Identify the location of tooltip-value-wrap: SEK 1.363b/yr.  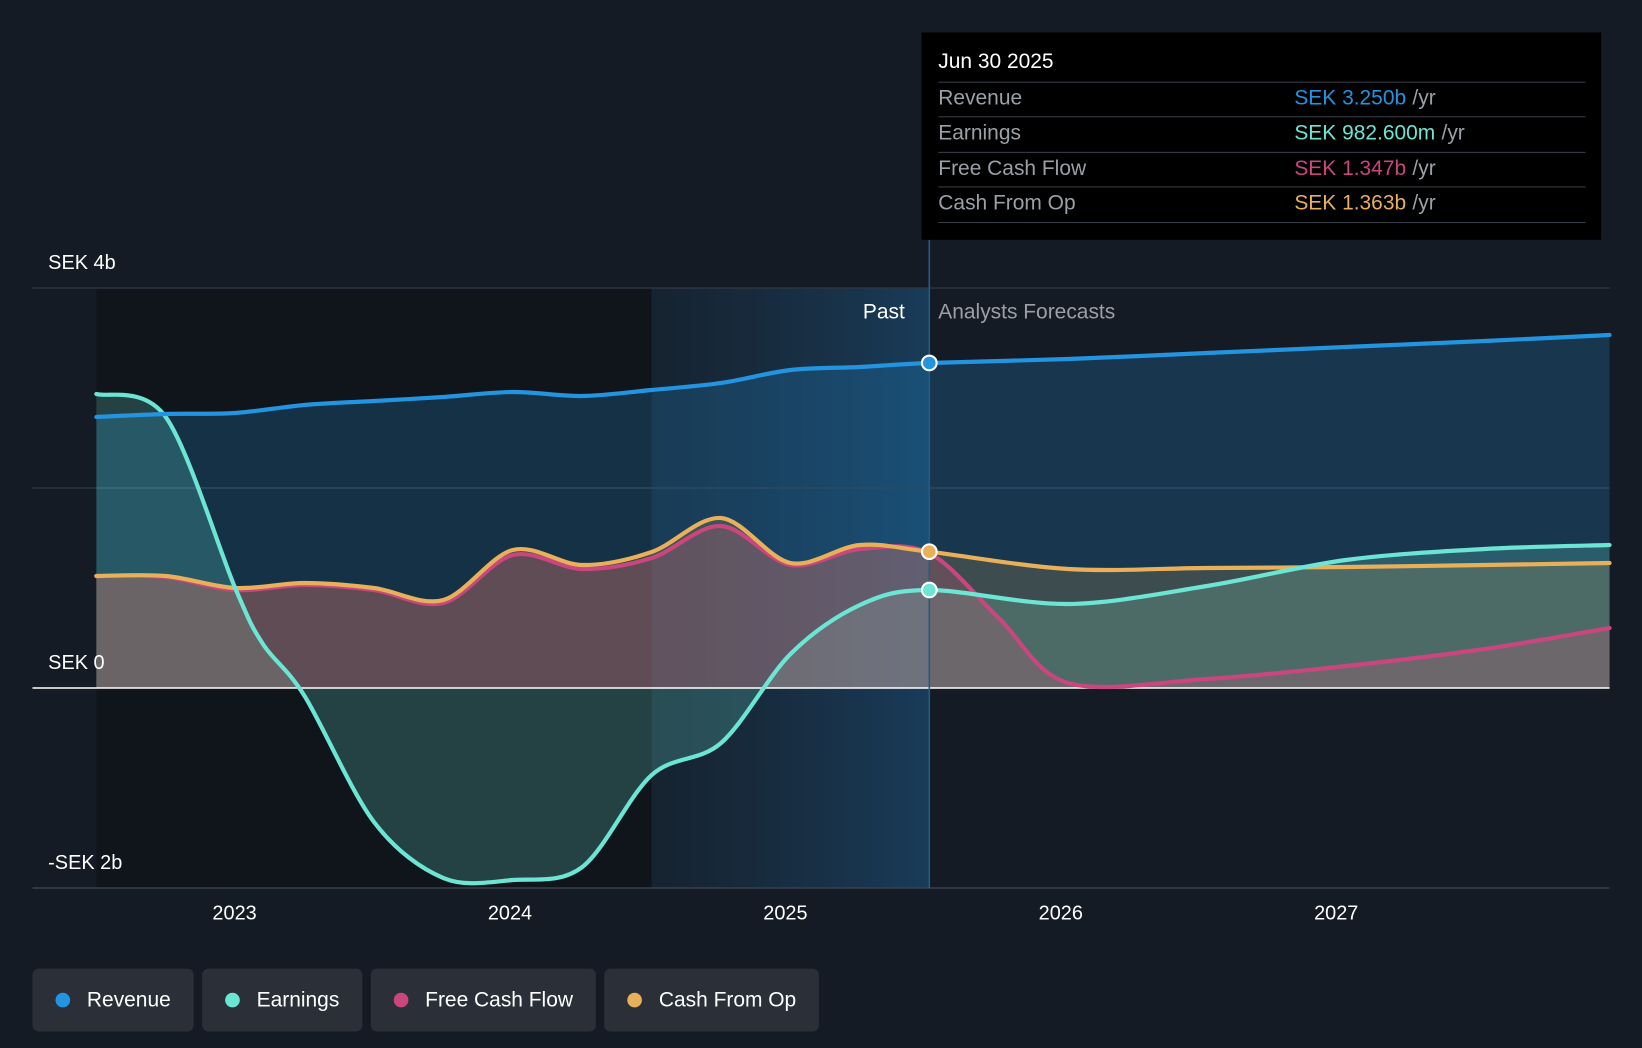
(1364, 203).